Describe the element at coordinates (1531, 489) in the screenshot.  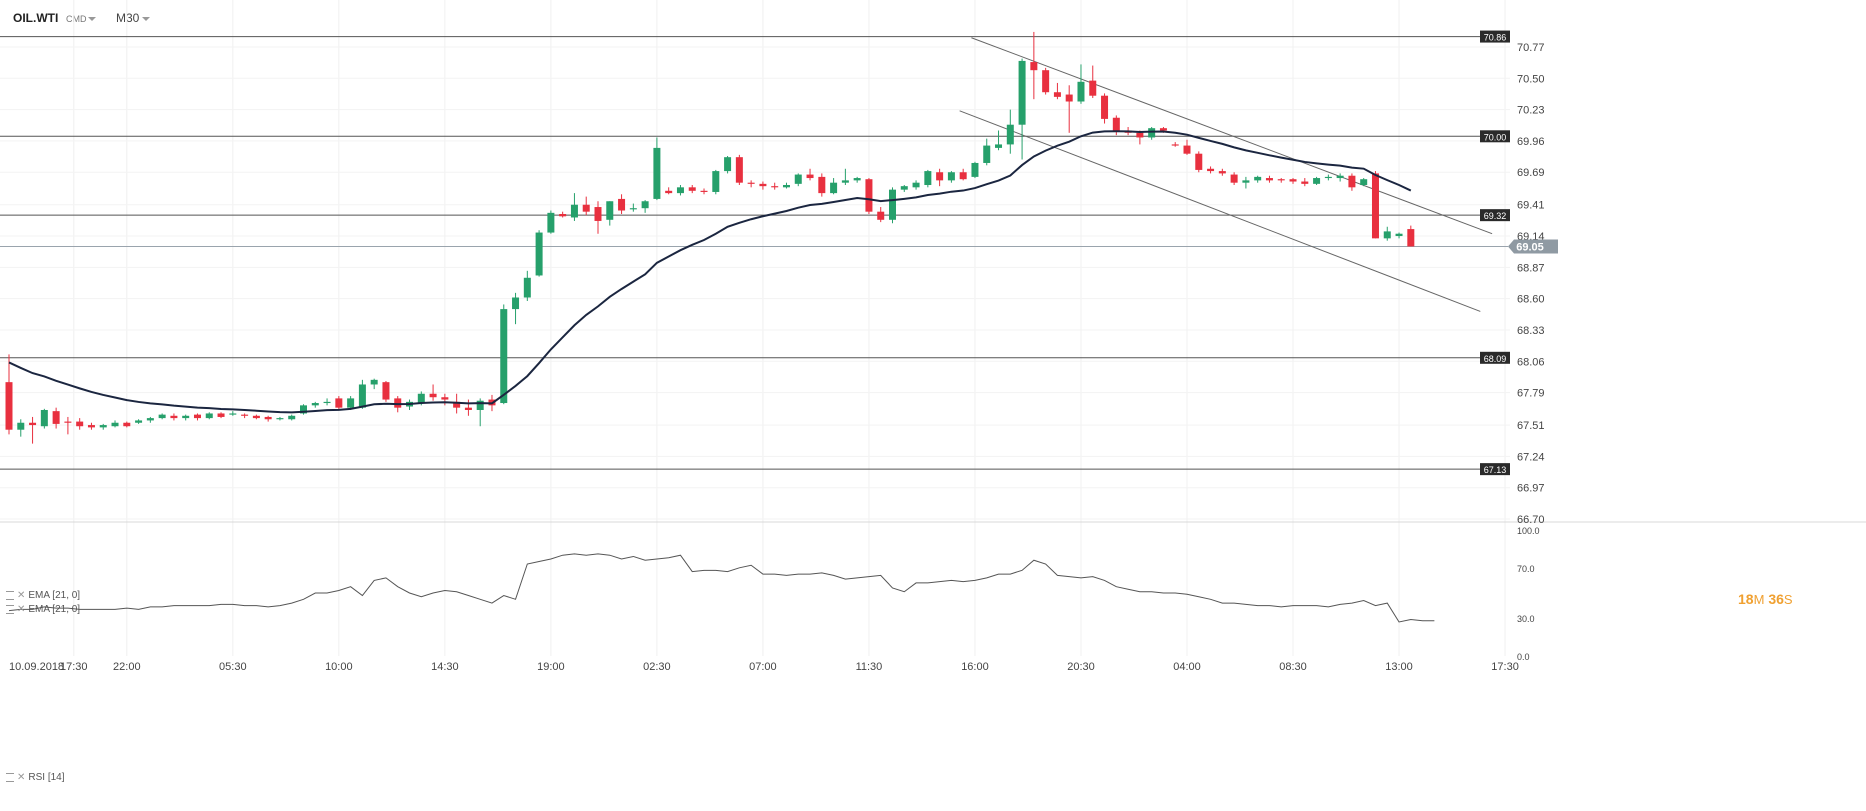
I see `price-tick-label: 66.97` at that location.